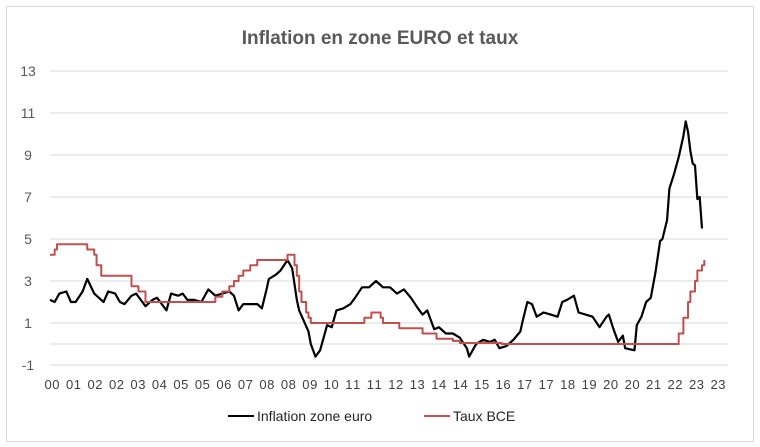 This screenshot has width=760, height=447. I want to click on y-tick-label: -1, so click(28, 365).